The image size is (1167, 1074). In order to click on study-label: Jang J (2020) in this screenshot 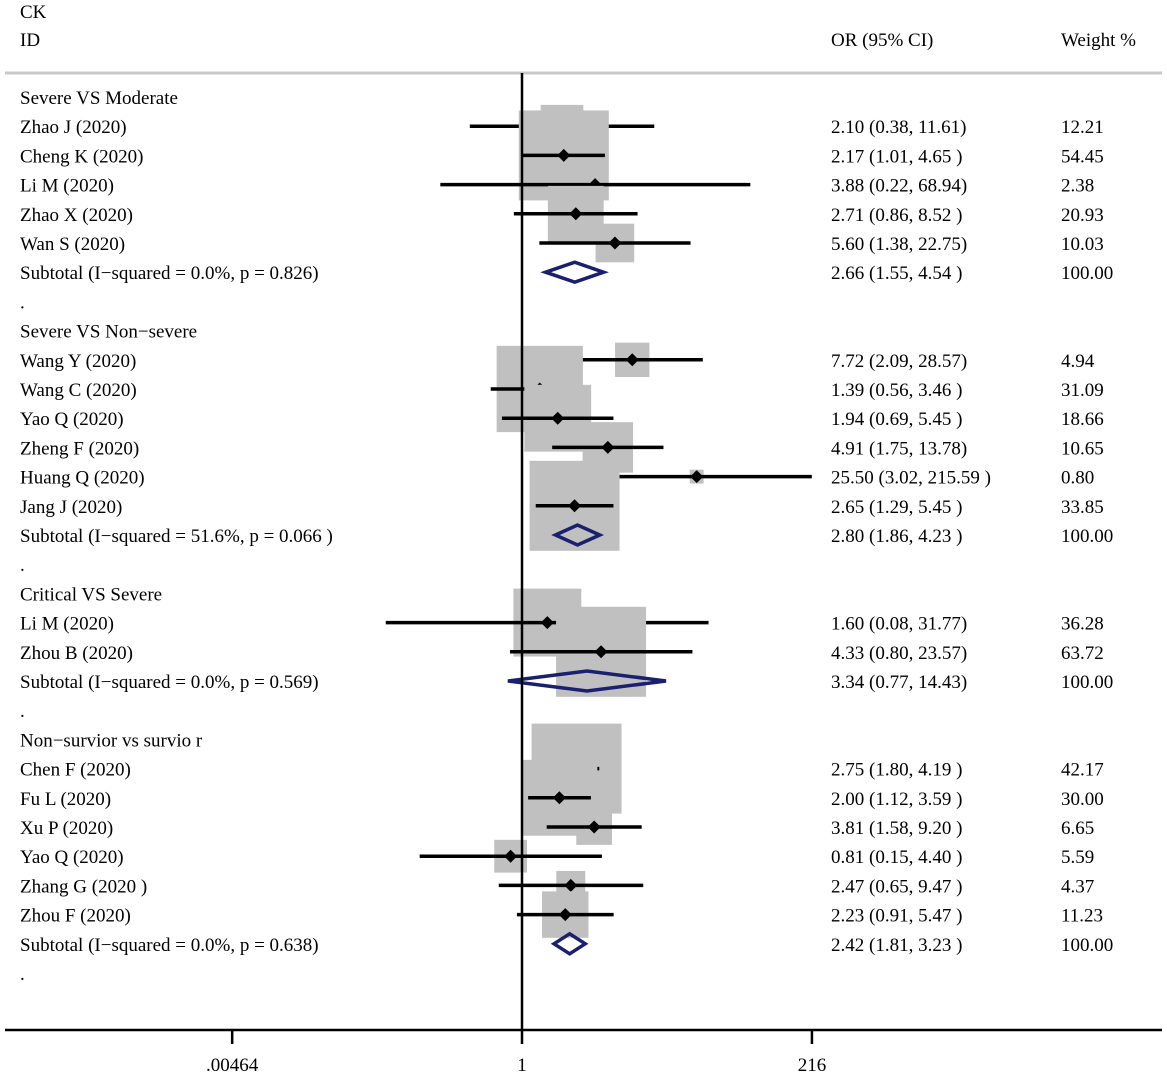, I will do `click(71, 507)`.